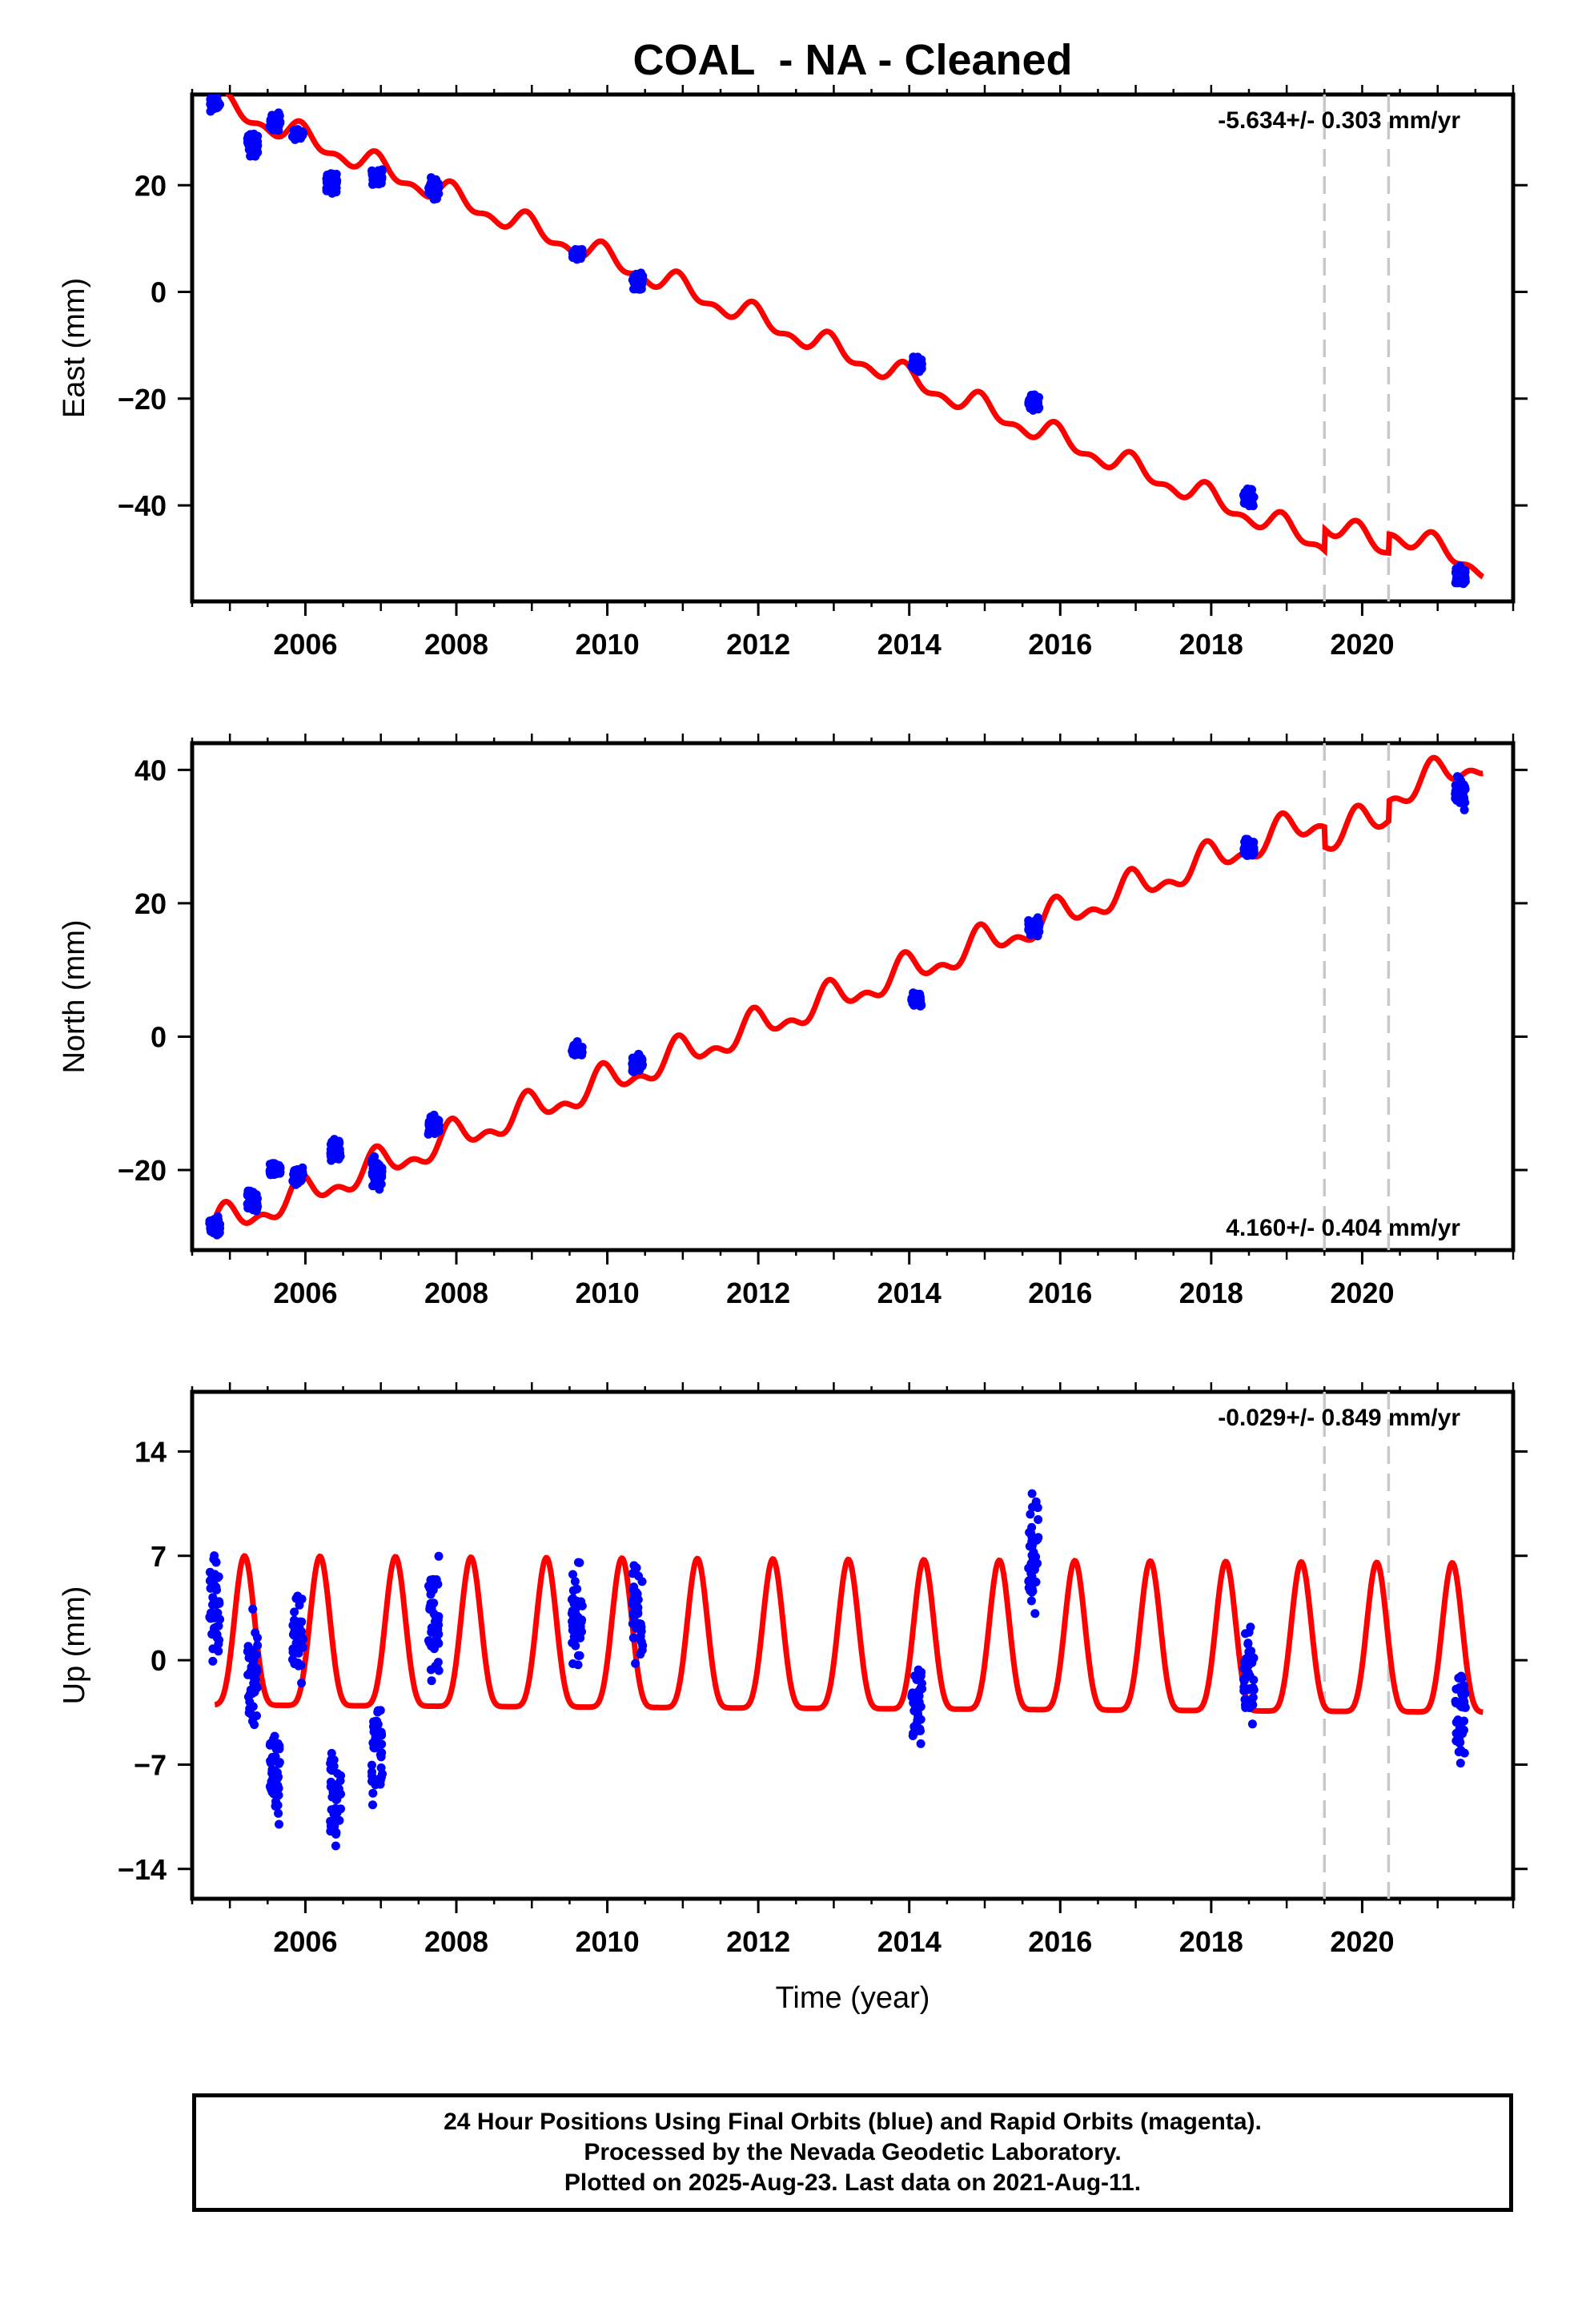 The height and width of the screenshot is (2324, 1582). Describe the element at coordinates (74, 348) in the screenshot. I see `y-axis-title: East (mm)` at that location.